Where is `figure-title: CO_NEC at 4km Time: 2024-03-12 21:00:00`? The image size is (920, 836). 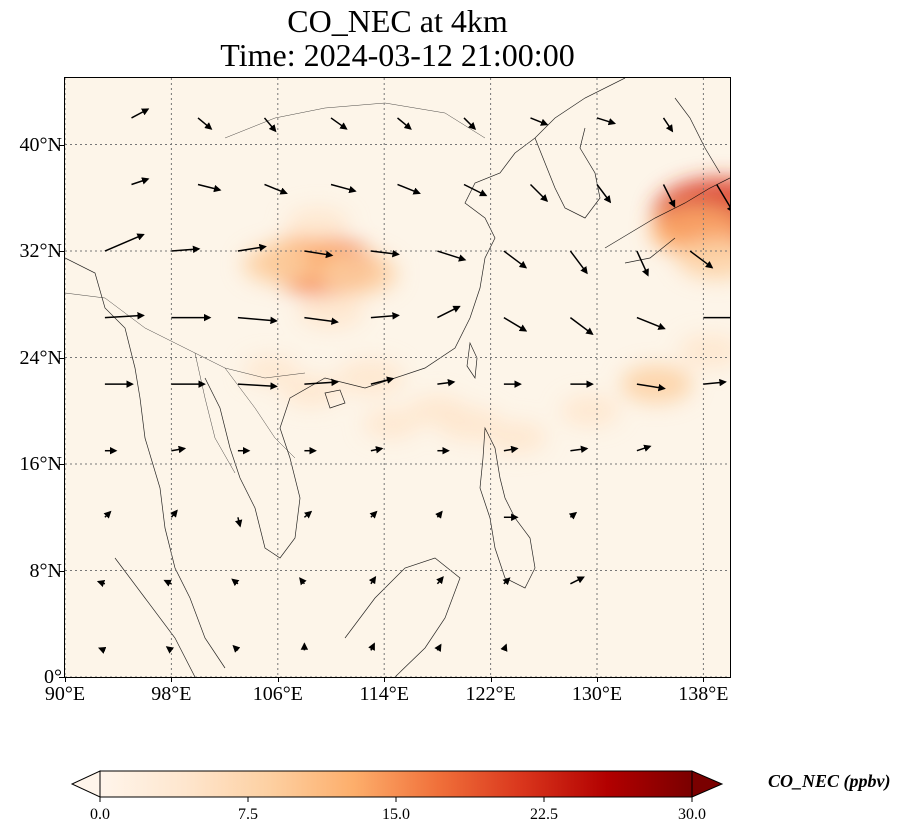
figure-title: CO_NEC at 4km Time: 2024-03-12 21:00:00 is located at coordinates (397, 38).